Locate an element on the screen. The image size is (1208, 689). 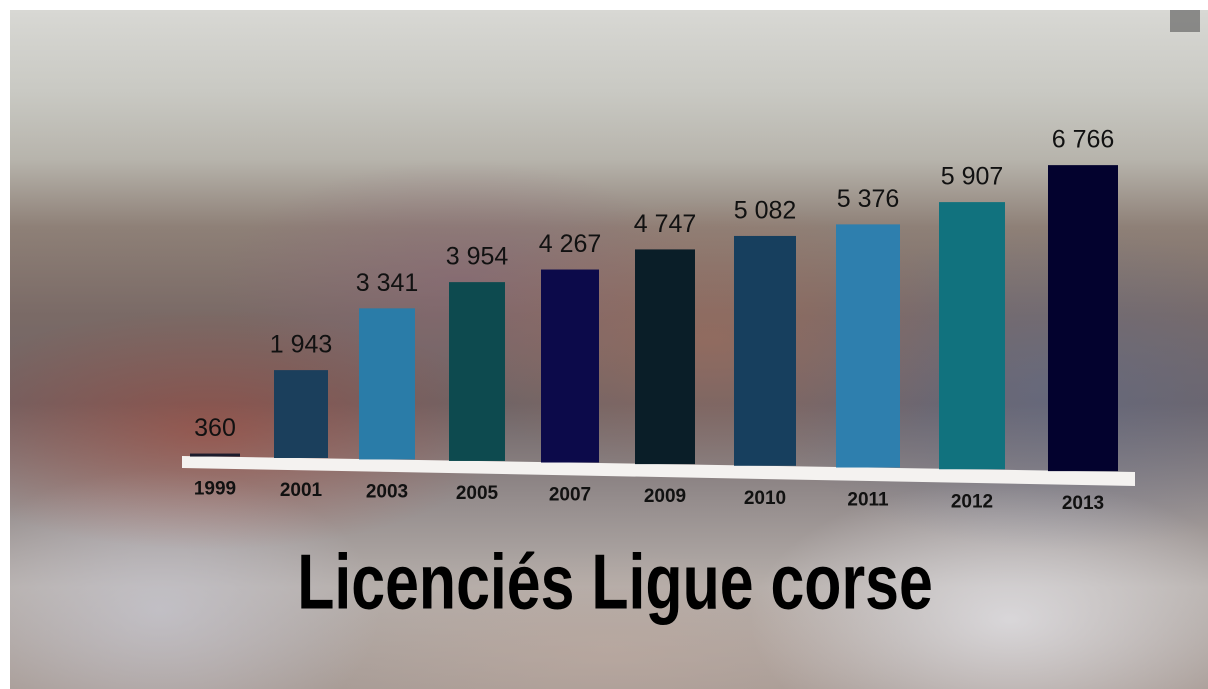
x-tick-label: 2010 is located at coordinates (765, 498).